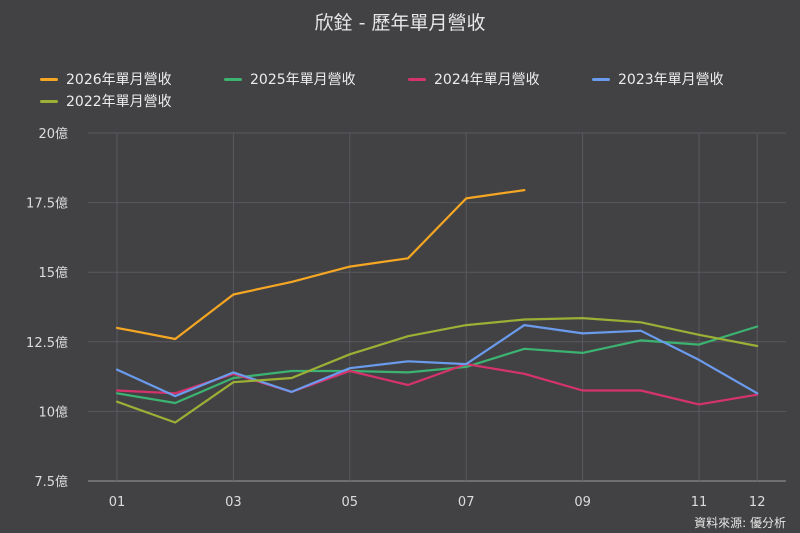 The height and width of the screenshot is (533, 800). Describe the element at coordinates (119, 80) in the screenshot. I see `legend-label-2026: 2026年單月營收` at that location.